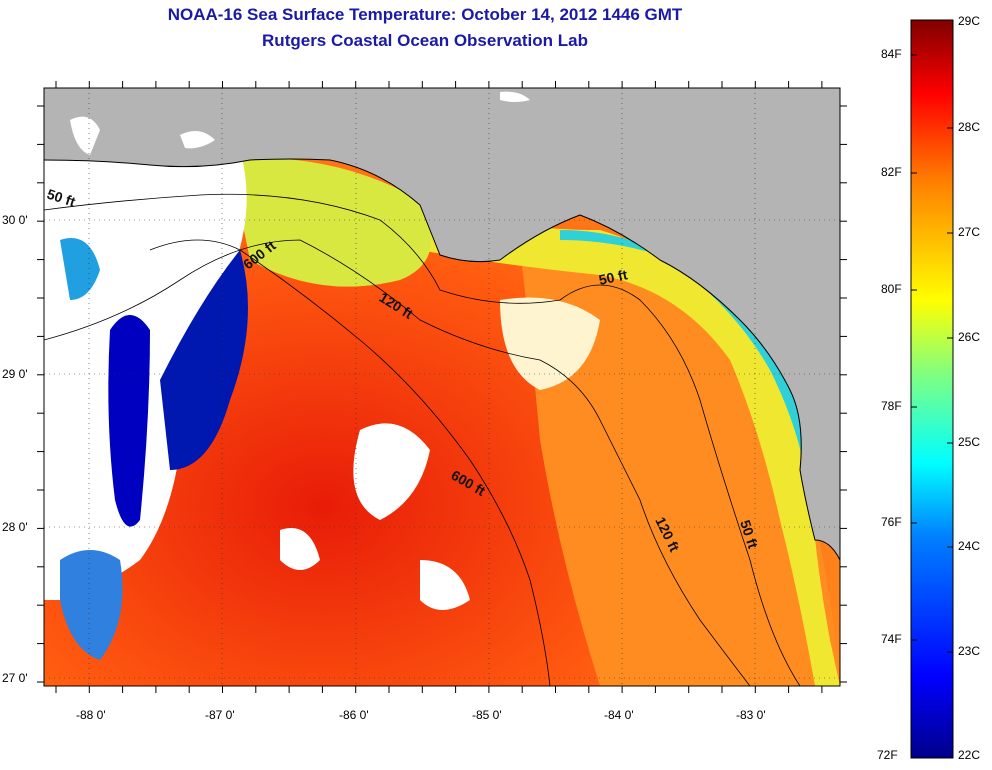 This screenshot has width=992, height=770. Describe the element at coordinates (15, 527) in the screenshot. I see `lat-tick-label: 28 0'` at that location.